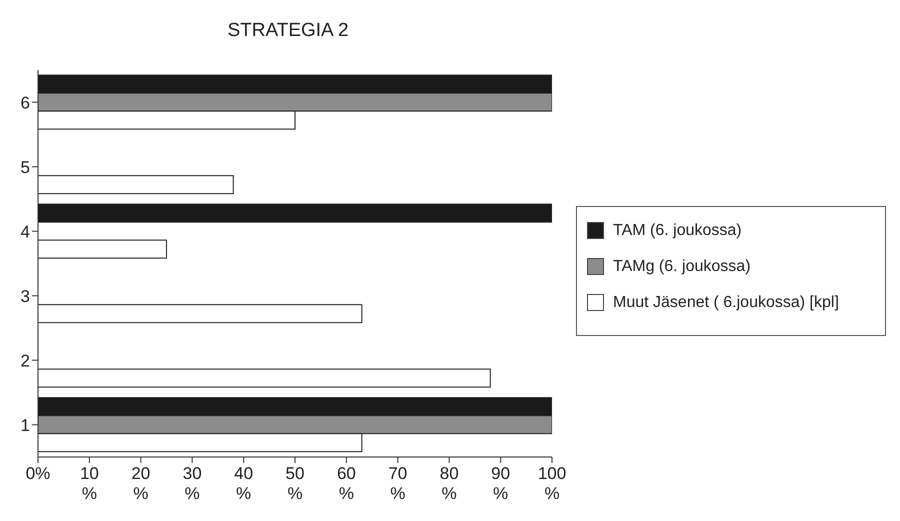 This screenshot has height=521, width=900. I want to click on x-tick-label: 10 %, so click(89, 483).